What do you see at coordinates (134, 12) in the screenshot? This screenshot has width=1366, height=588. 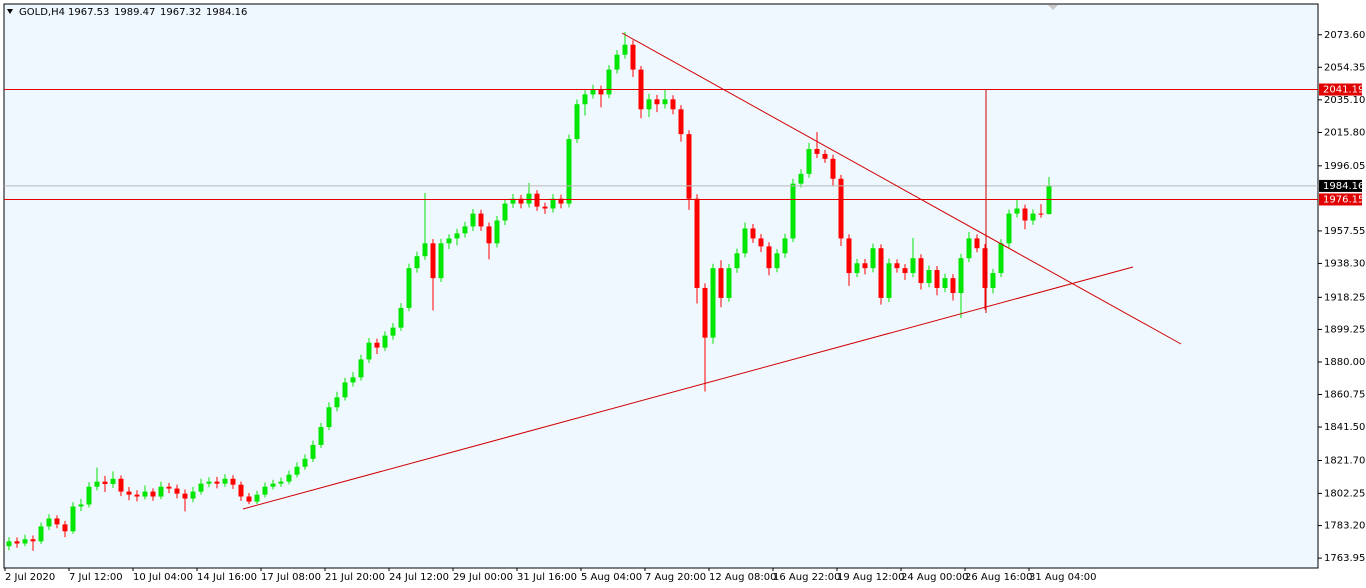 I see `ohlc-high: 1989.47` at bounding box center [134, 12].